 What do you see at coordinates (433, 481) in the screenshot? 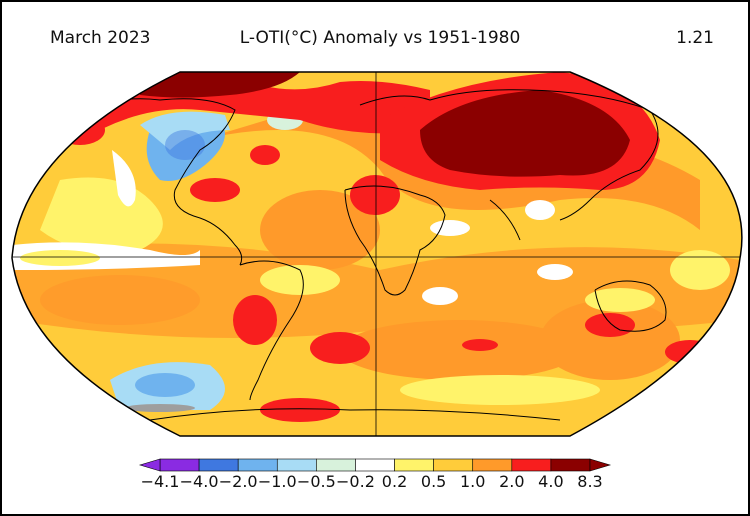
I see `colorbar-tick-label: 0.5` at bounding box center [433, 481].